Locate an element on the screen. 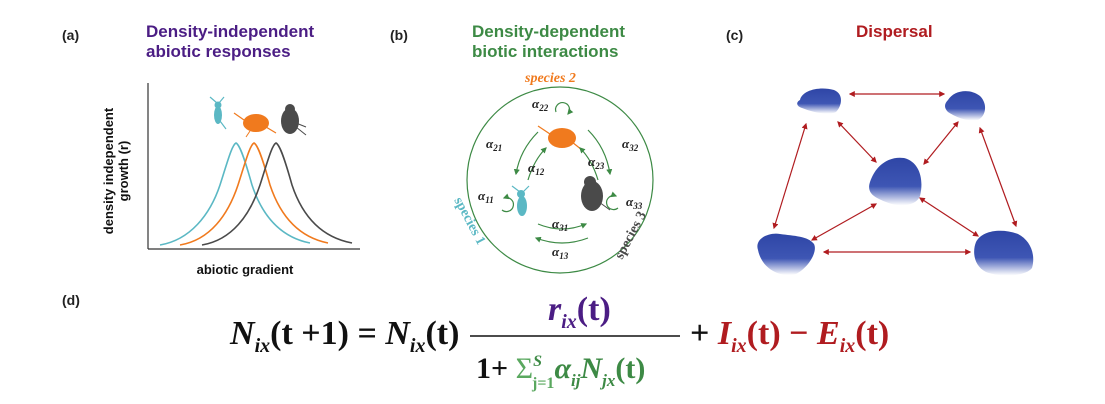 Image resolution: width=1105 pixels, height=404 pixels. dispersal-arrow-center-bottom-right is located at coordinates (949, 217).